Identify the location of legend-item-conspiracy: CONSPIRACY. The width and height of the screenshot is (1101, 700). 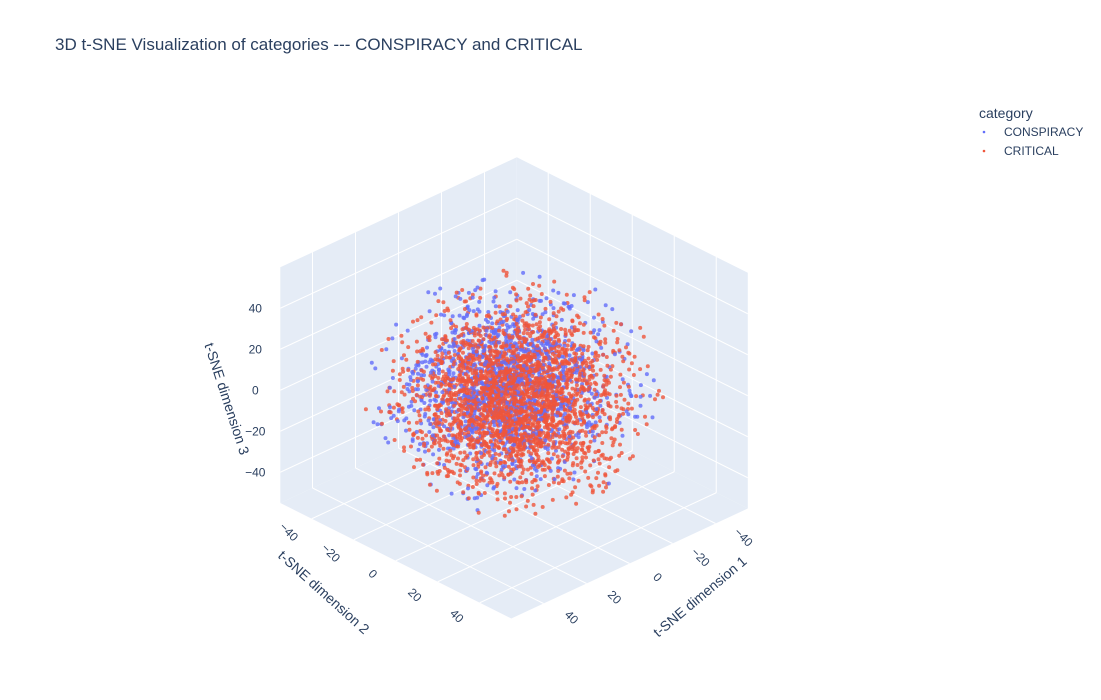
(1033, 132).